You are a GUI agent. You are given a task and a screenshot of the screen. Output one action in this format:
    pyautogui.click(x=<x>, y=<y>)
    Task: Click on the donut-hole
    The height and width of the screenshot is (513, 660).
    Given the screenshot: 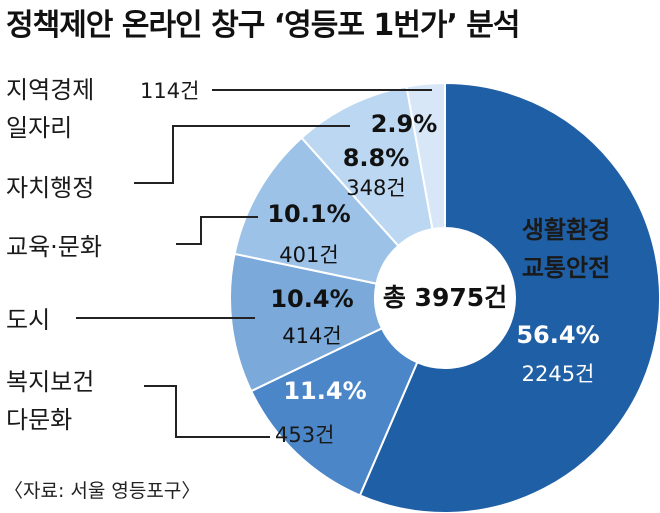 What is the action you would take?
    pyautogui.click(x=445, y=298)
    